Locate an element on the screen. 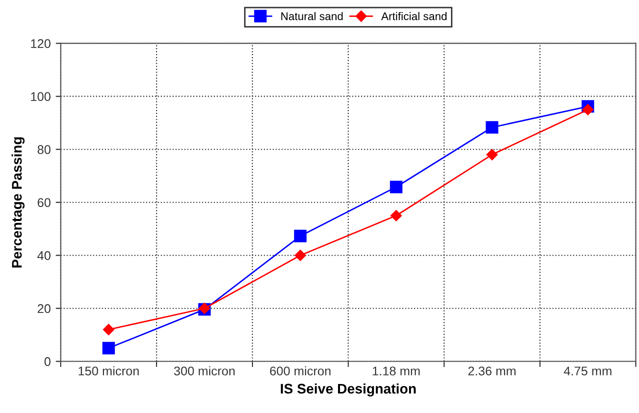  x-tick-label: 600 micron is located at coordinates (300, 371).